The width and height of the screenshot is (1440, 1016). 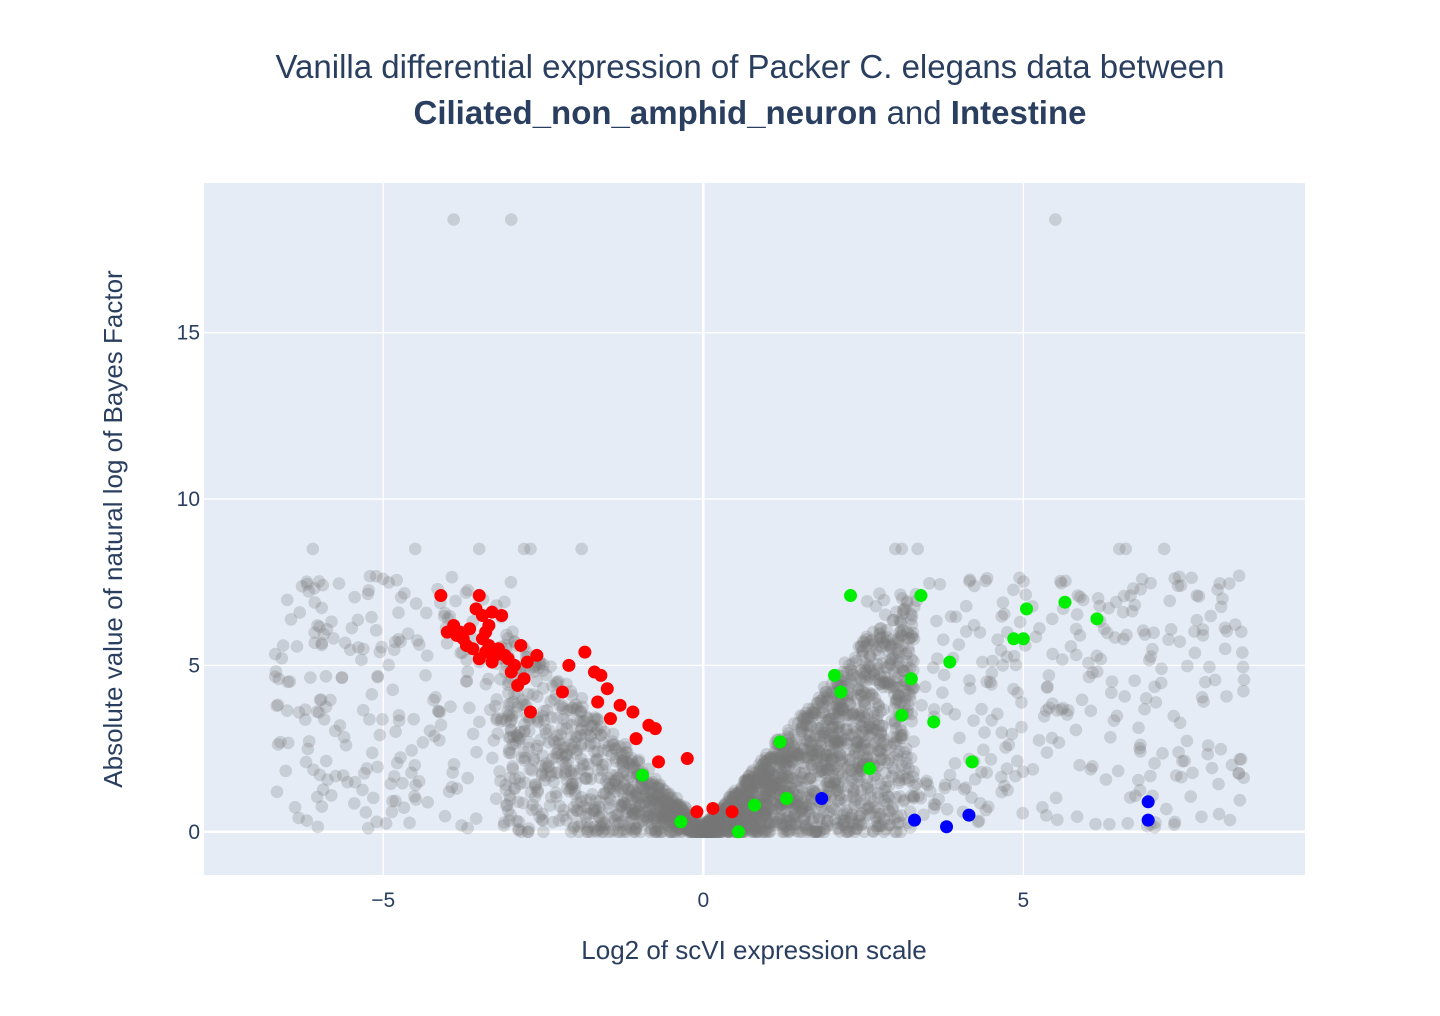 I want to click on x-axis-title: Log2 of scVI expression scale, so click(x=753, y=950).